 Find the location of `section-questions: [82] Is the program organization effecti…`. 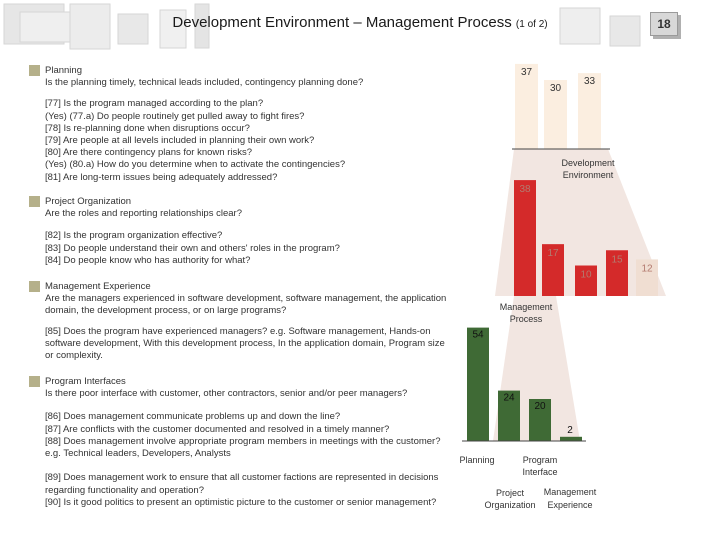

section-questions: [82] Is the program organization effecti… is located at coordinates (192, 248).